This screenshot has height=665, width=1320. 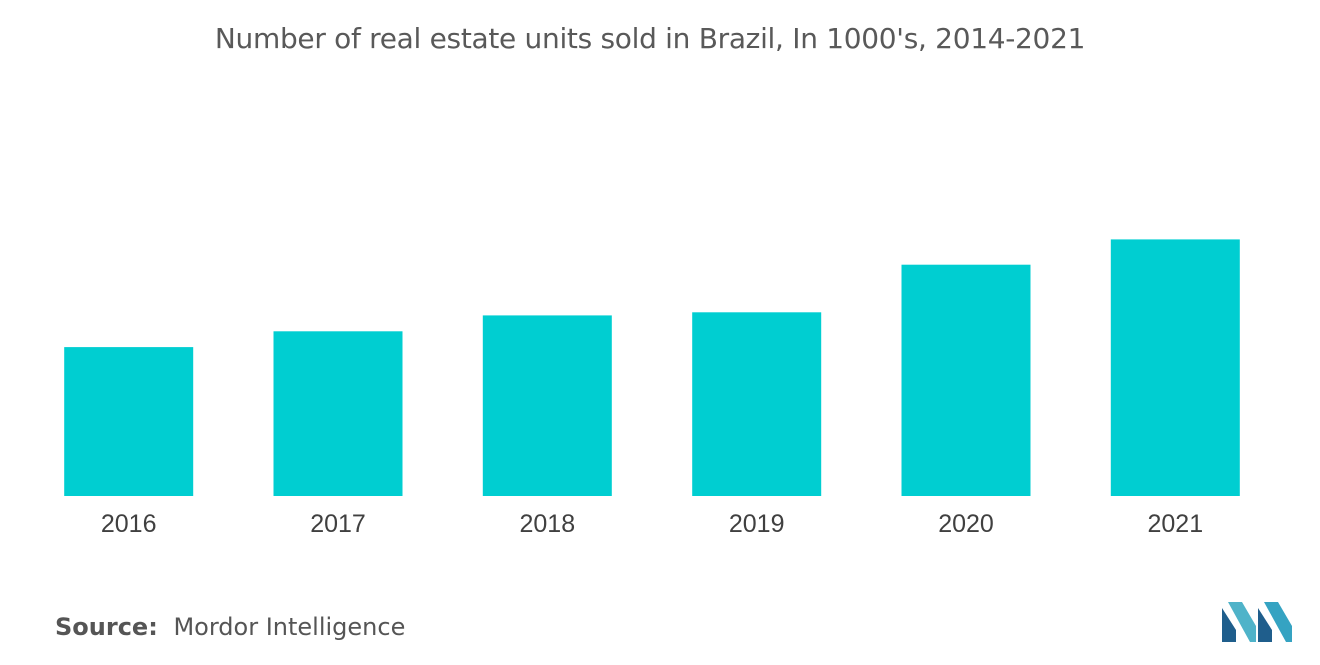 I want to click on bar-2021, so click(x=1175, y=367).